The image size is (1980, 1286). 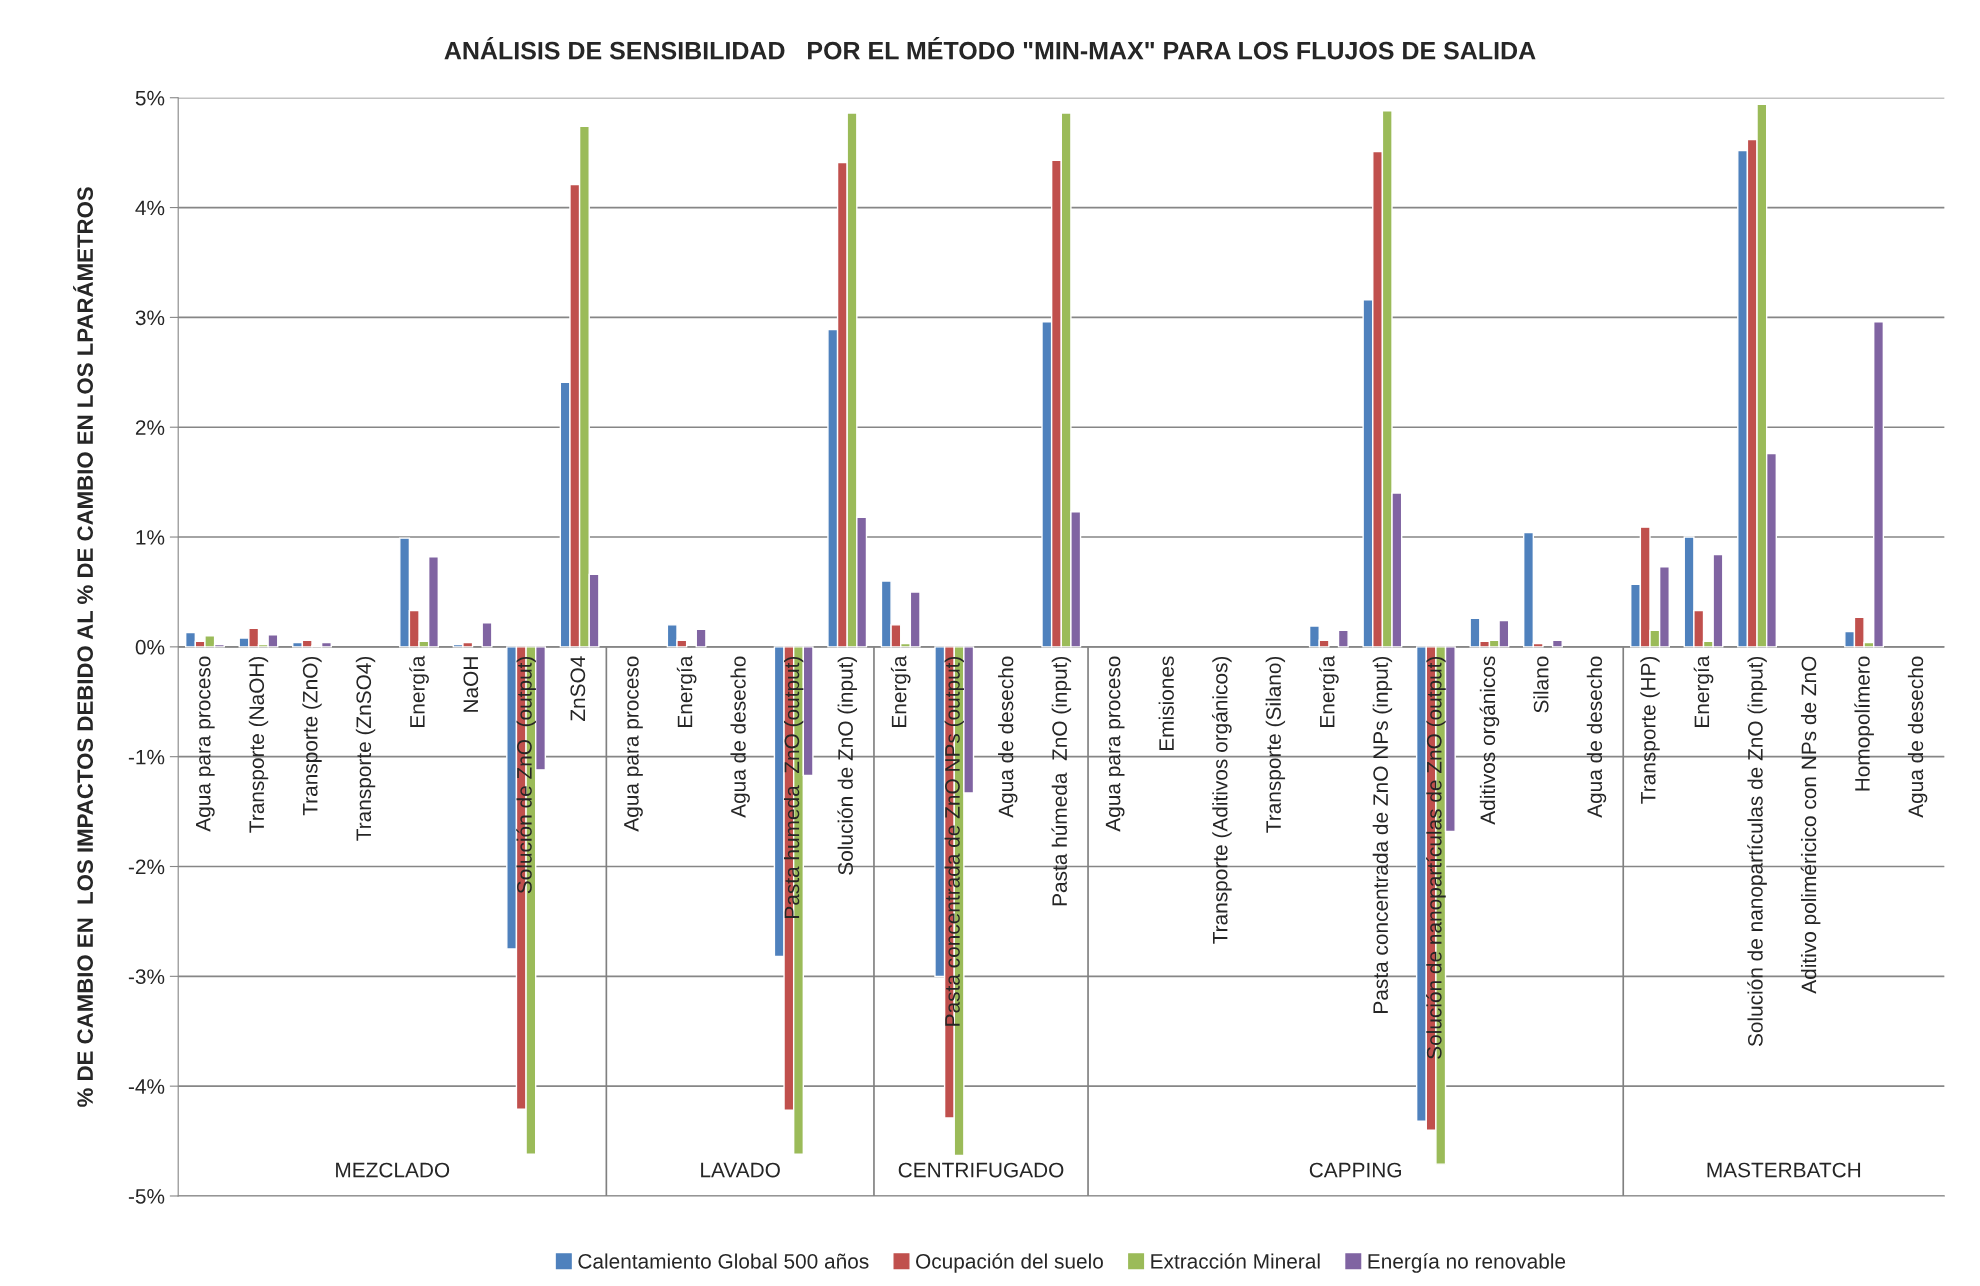 I want to click on x-tick-label: Transporte (NaOH), so click(x=258, y=744).